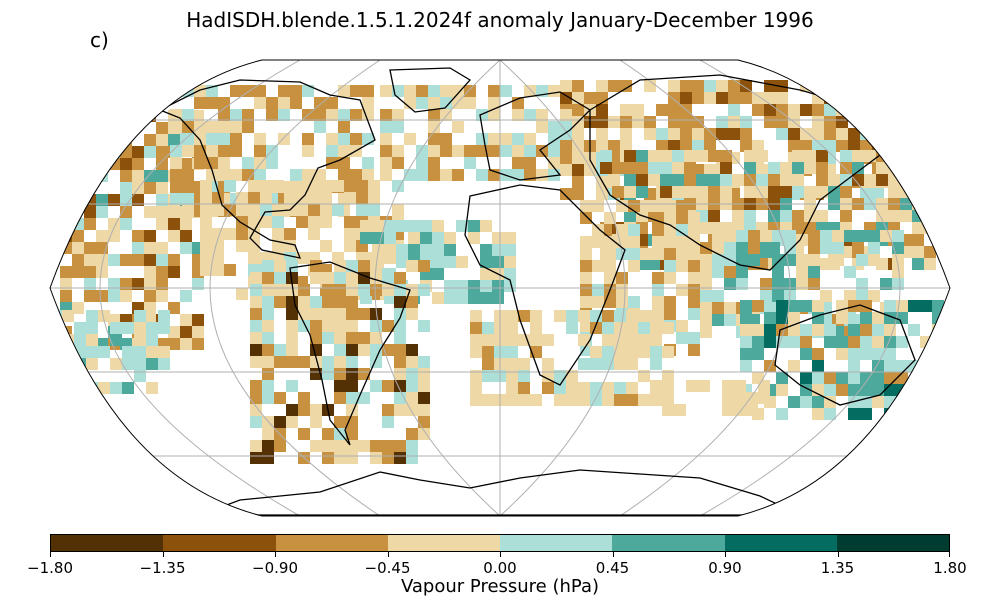 This screenshot has width=1000, height=600. What do you see at coordinates (950, 568) in the screenshot?
I see `colorbar-tick-label: 1.80` at bounding box center [950, 568].